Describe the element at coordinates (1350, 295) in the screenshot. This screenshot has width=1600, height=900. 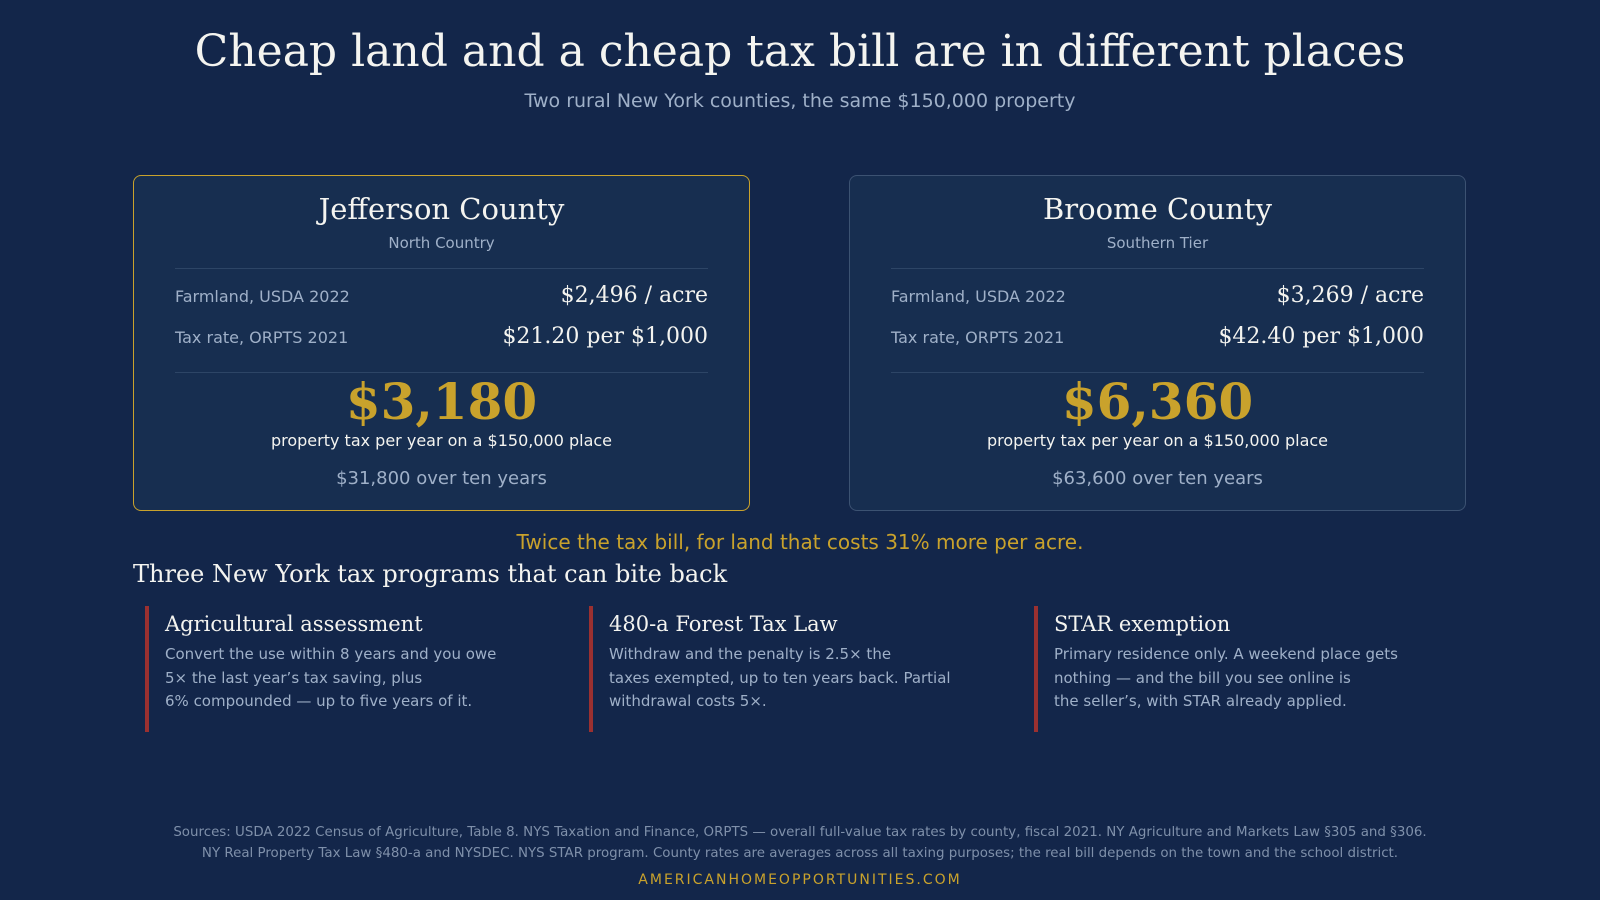
I see `farmland-value: $3,269 / acre` at that location.